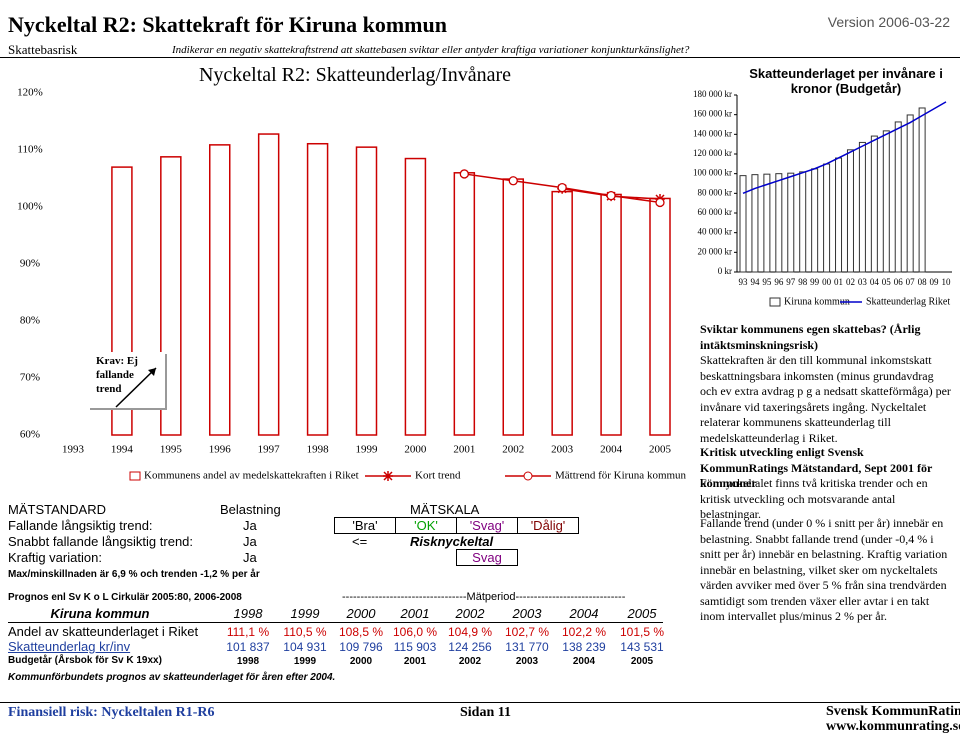 This screenshot has height=734, width=960. What do you see at coordinates (863, 282) in the screenshot?
I see `x-tick-label: 03` at bounding box center [863, 282].